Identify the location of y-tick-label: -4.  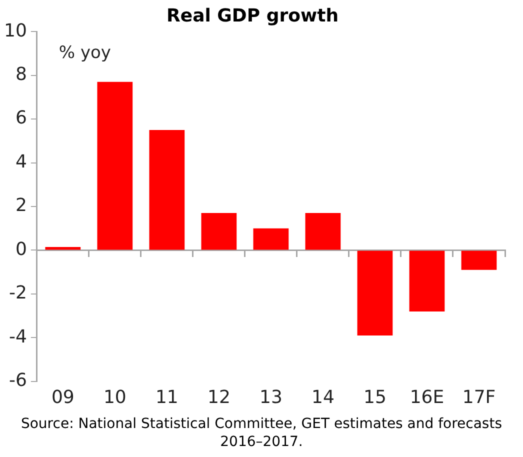
(17, 337).